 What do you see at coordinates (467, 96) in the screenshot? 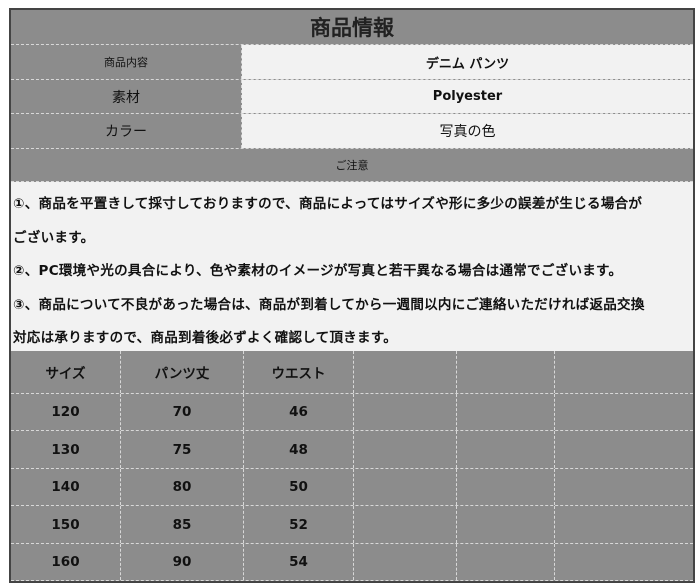
I see `info-value: Polyester` at bounding box center [467, 96].